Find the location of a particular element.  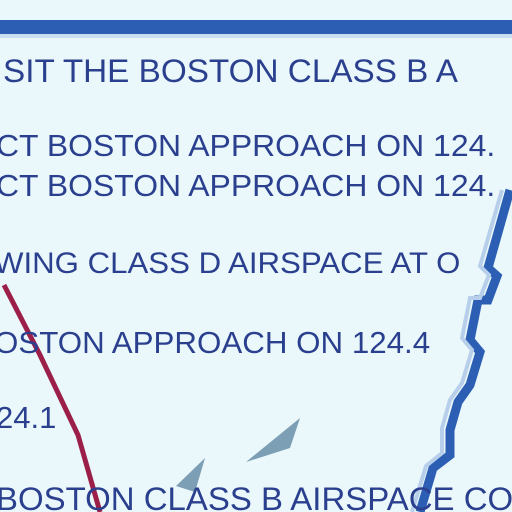

airway-route-line is located at coordinates (52, 398).